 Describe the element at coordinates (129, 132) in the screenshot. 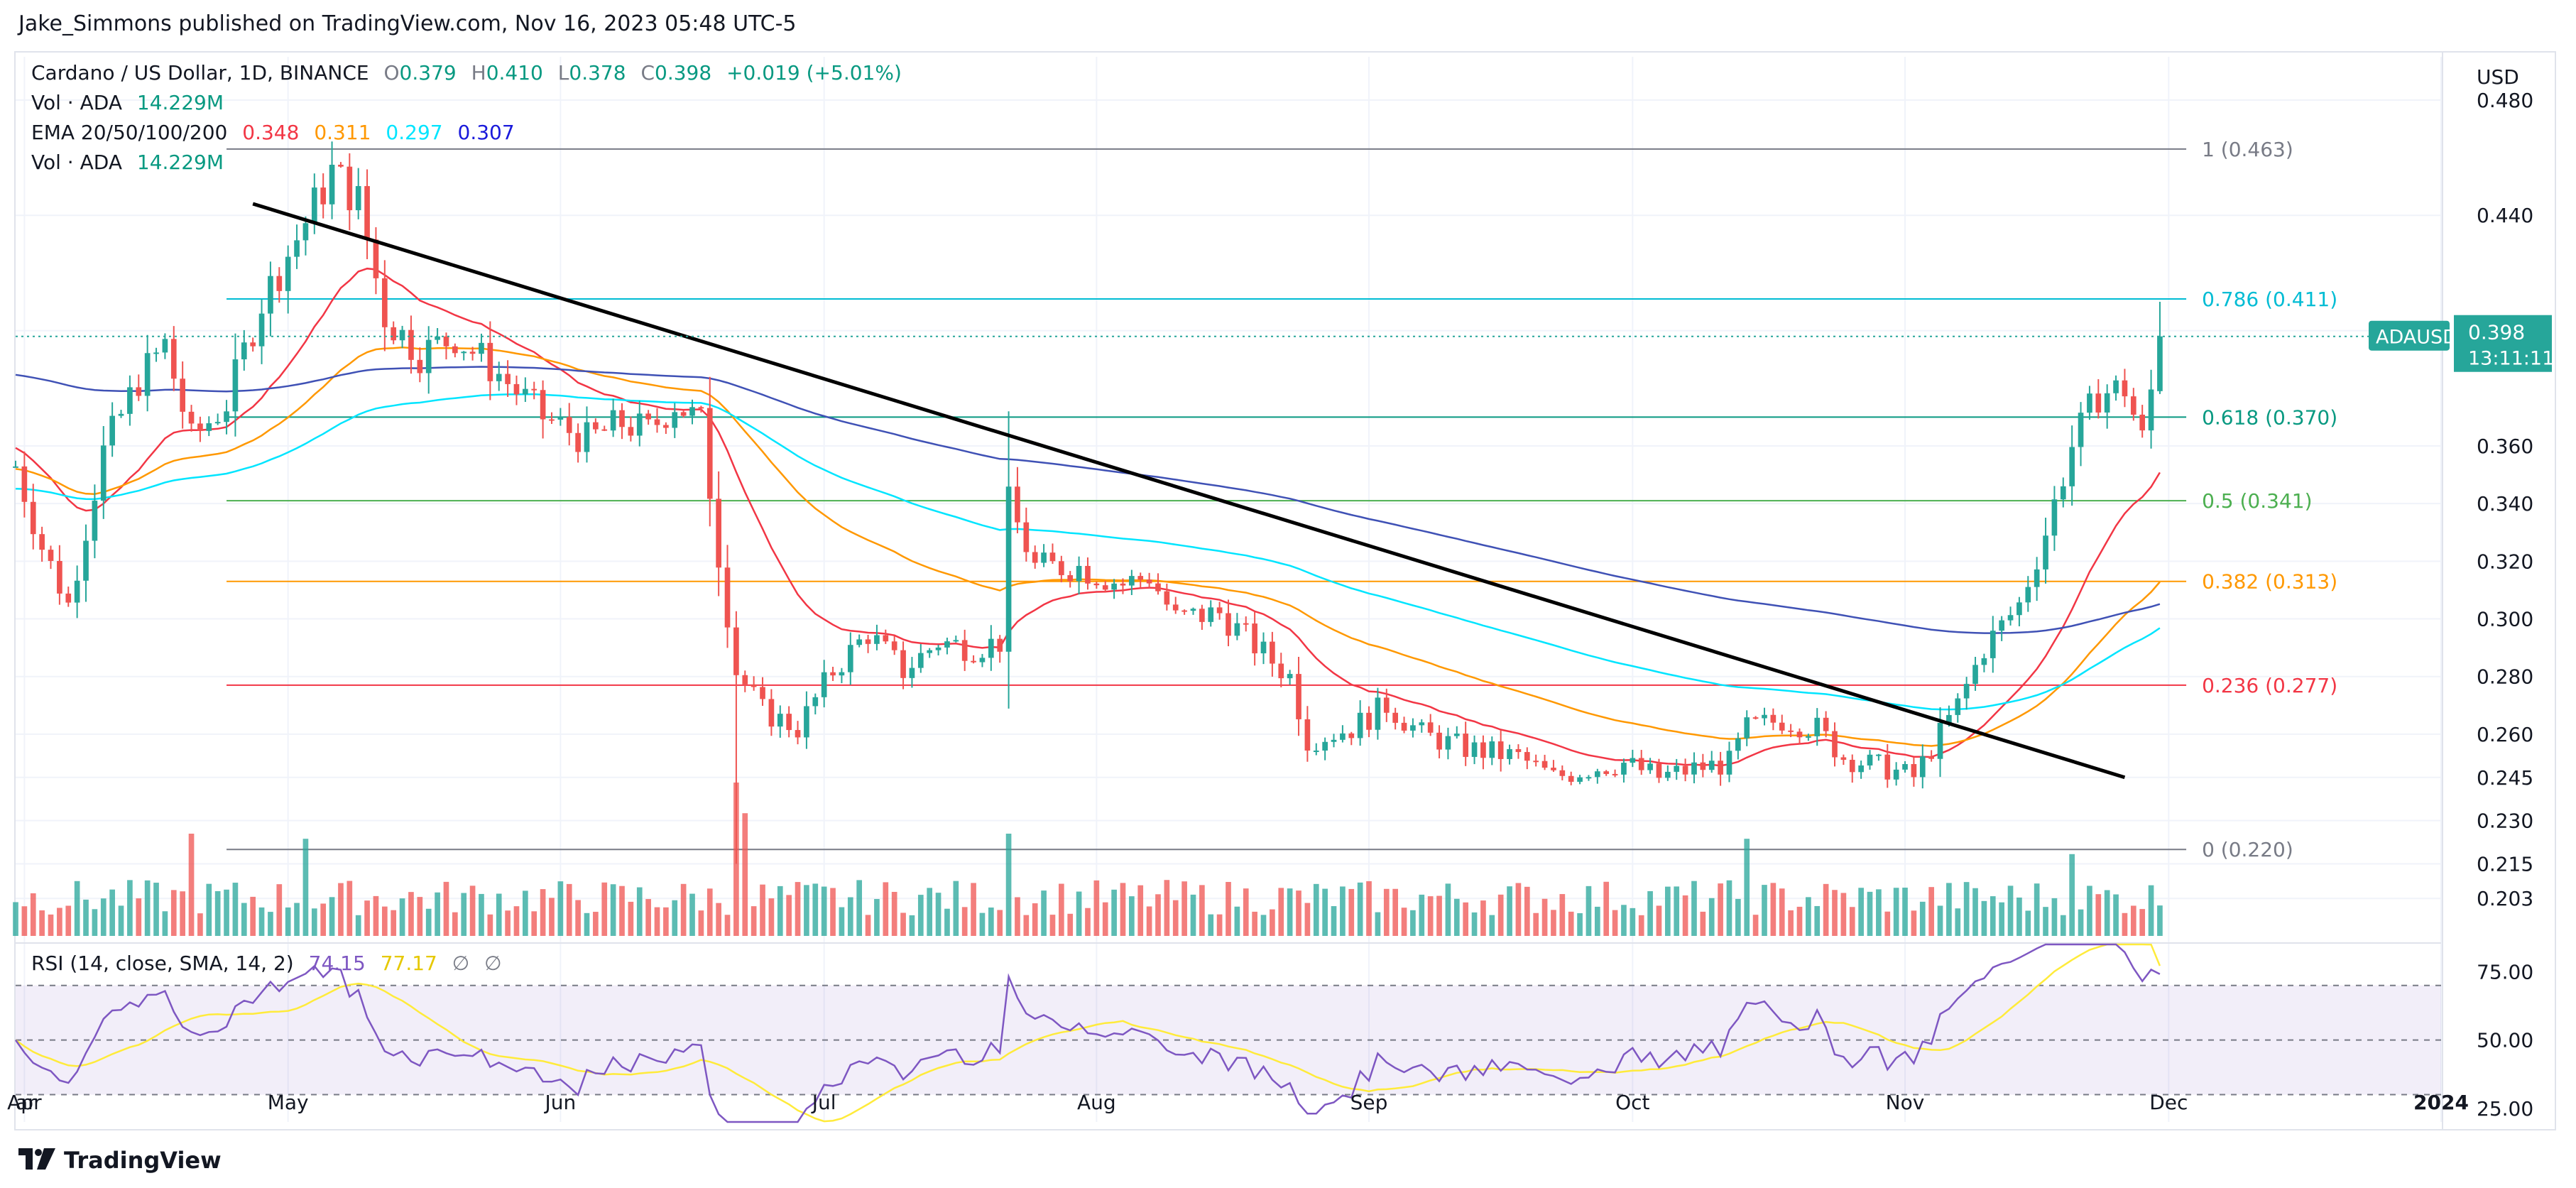

I see `ema-label: EMA 20/50/100/200` at that location.